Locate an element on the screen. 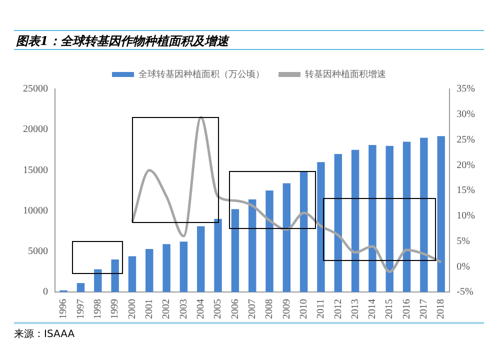 Image resolution: width=500 pixels, height=362 pixels. x-tick-label: 2017 is located at coordinates (424, 309).